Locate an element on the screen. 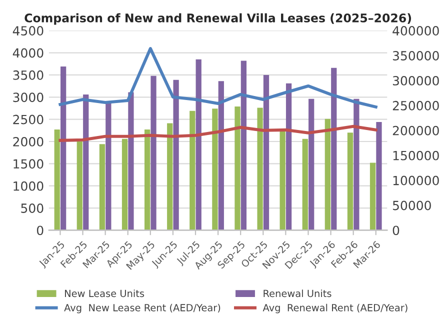 The height and width of the screenshot is (322, 445). y-tick-label: 1500 is located at coordinates (29, 164).